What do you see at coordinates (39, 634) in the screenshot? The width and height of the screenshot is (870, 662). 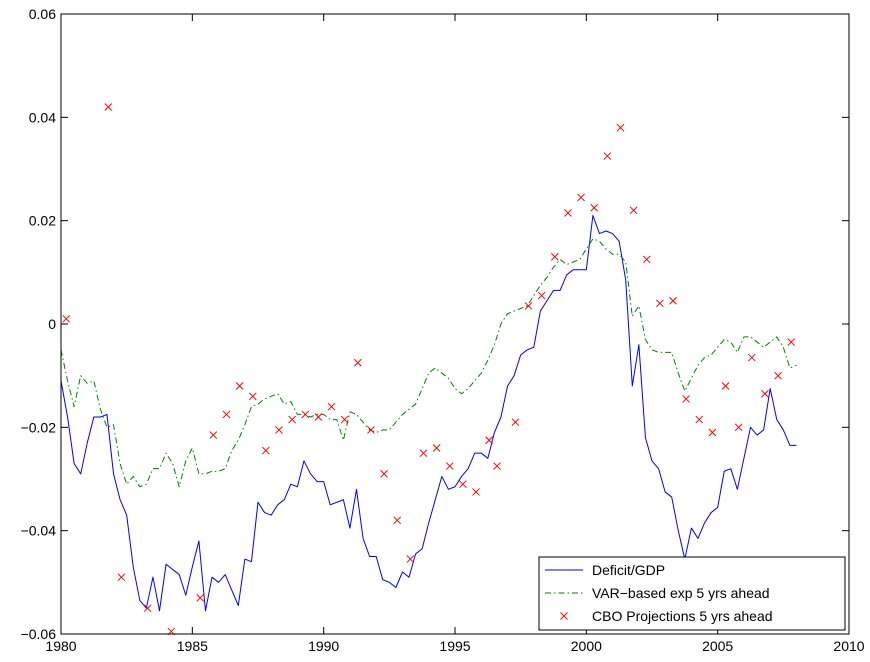 I see `y-tick-label: −0.06` at bounding box center [39, 634].